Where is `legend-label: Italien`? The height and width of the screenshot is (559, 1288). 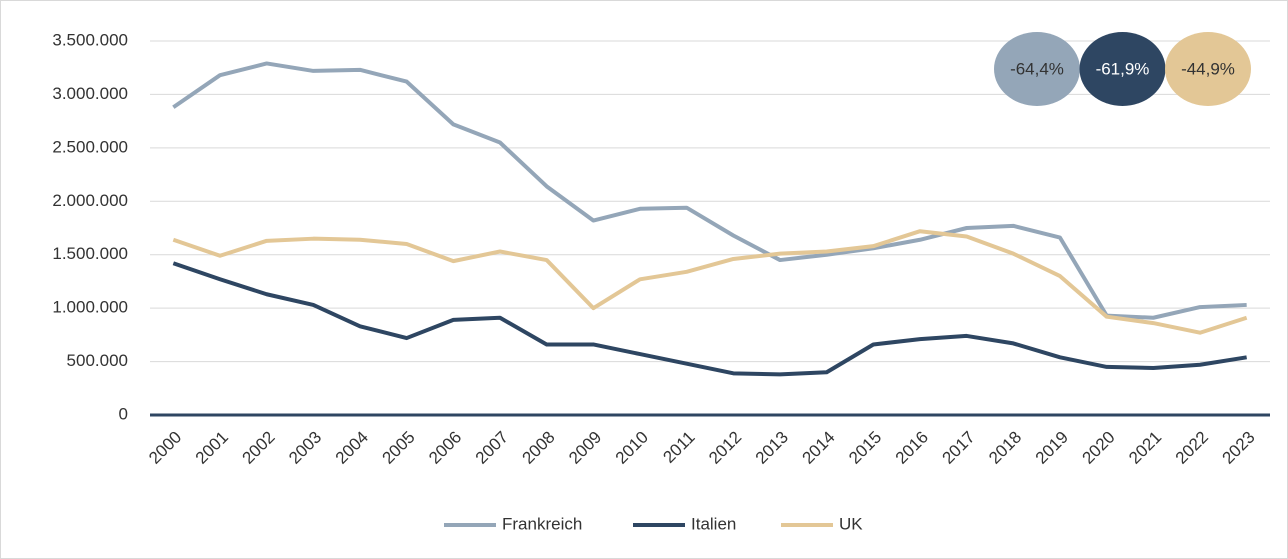 legend-label: Italien is located at coordinates (713, 523).